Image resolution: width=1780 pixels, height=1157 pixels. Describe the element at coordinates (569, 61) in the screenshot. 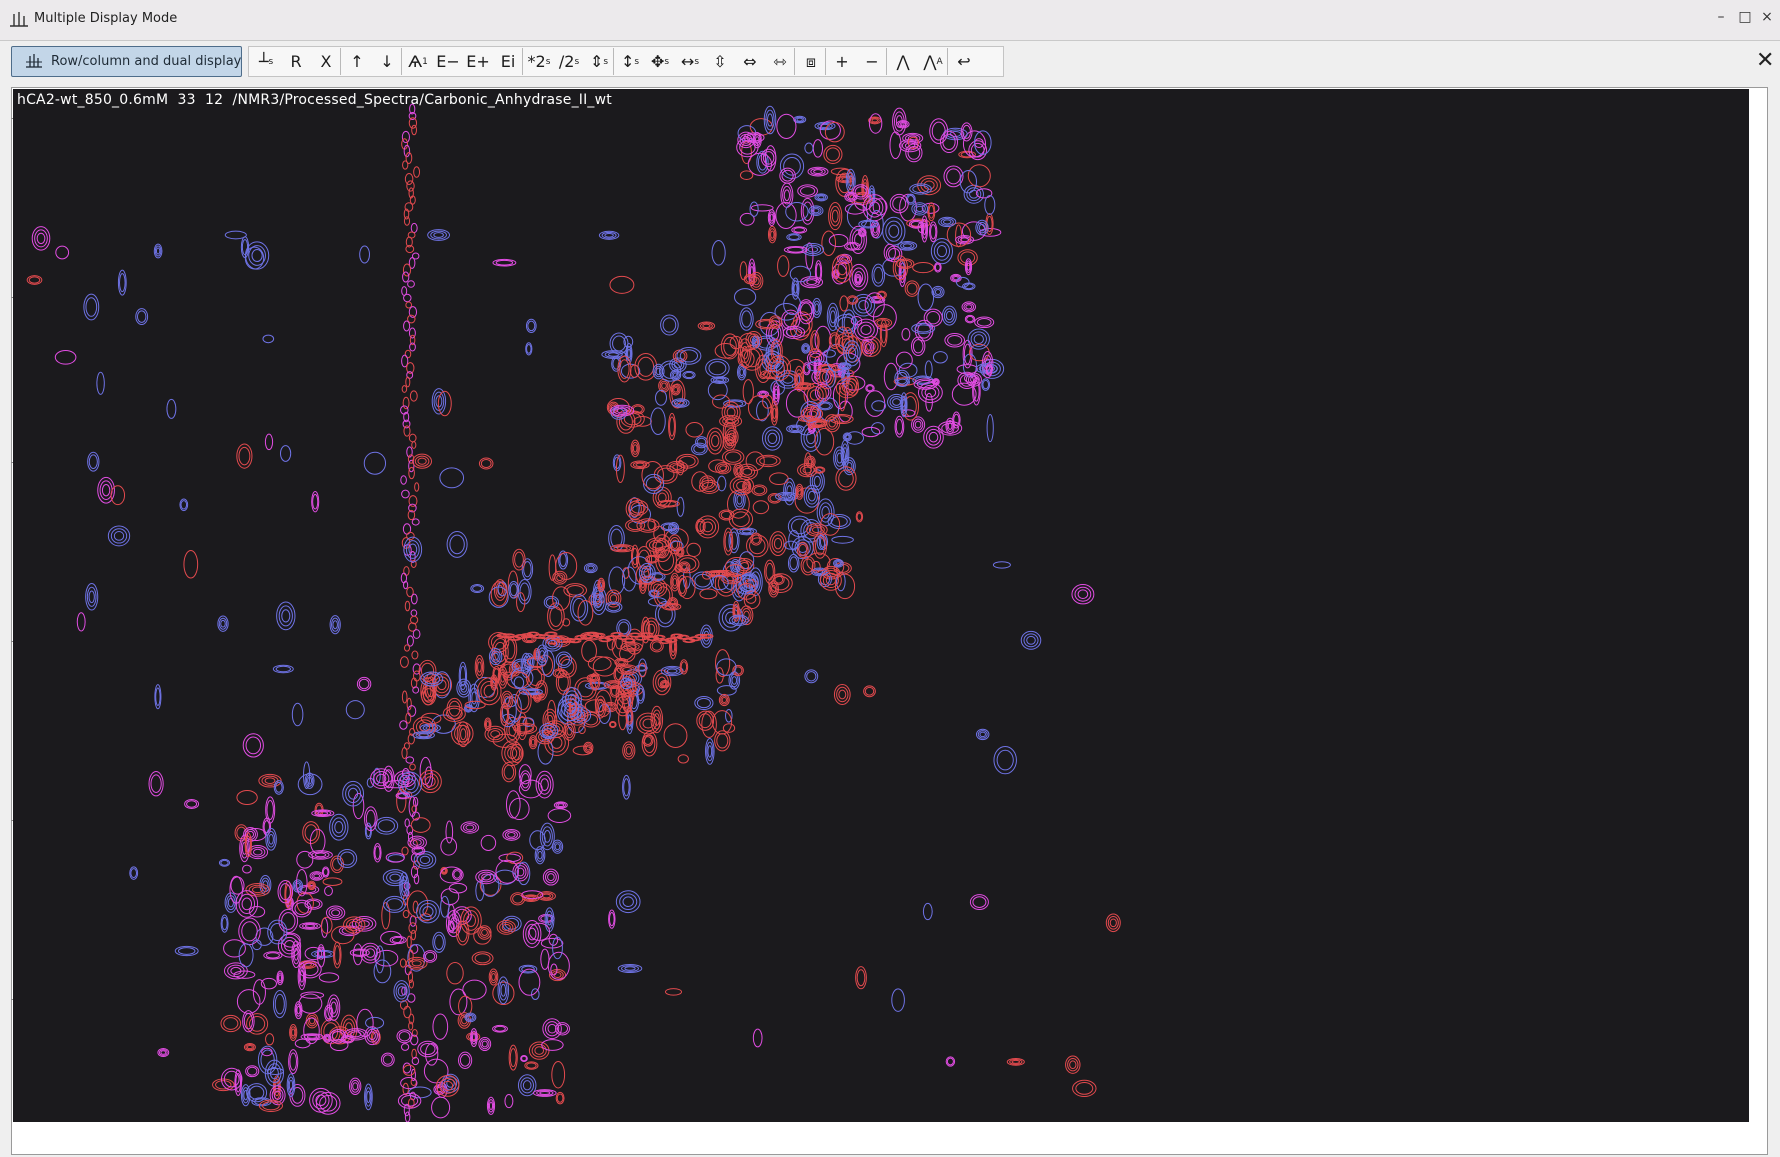

I see `divide-scale-tool: /2 s` at that location.